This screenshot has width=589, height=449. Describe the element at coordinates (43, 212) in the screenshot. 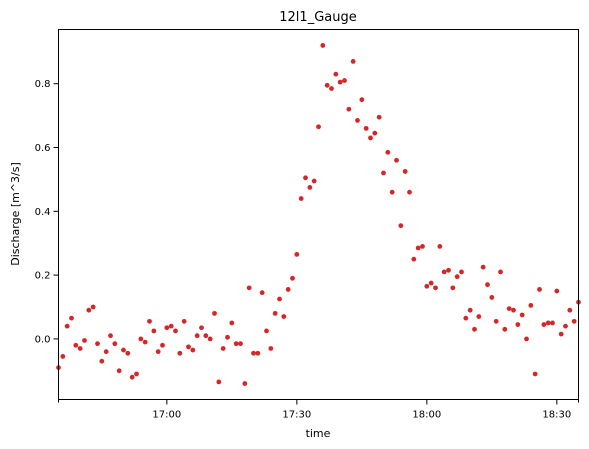

I see `y-tick-label-2: 0.4` at that location.